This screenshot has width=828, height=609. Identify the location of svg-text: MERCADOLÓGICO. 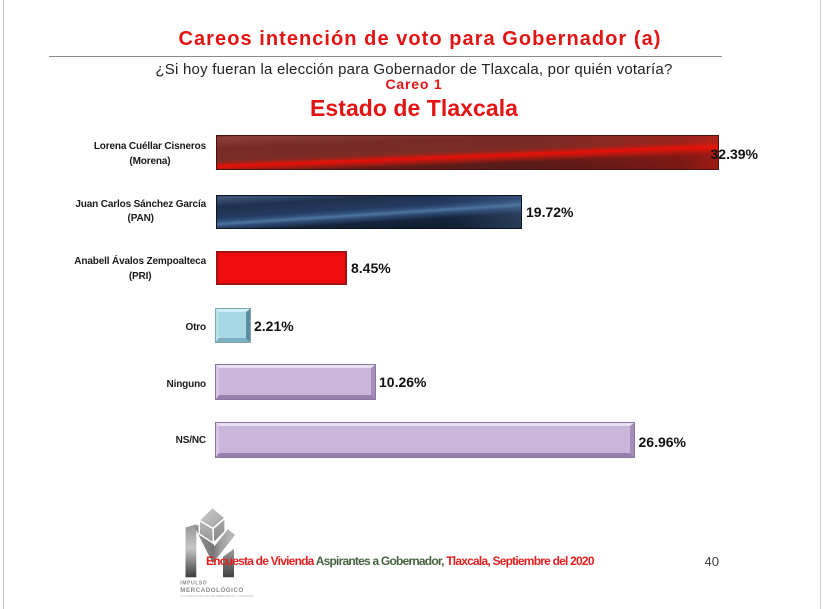
(212, 590).